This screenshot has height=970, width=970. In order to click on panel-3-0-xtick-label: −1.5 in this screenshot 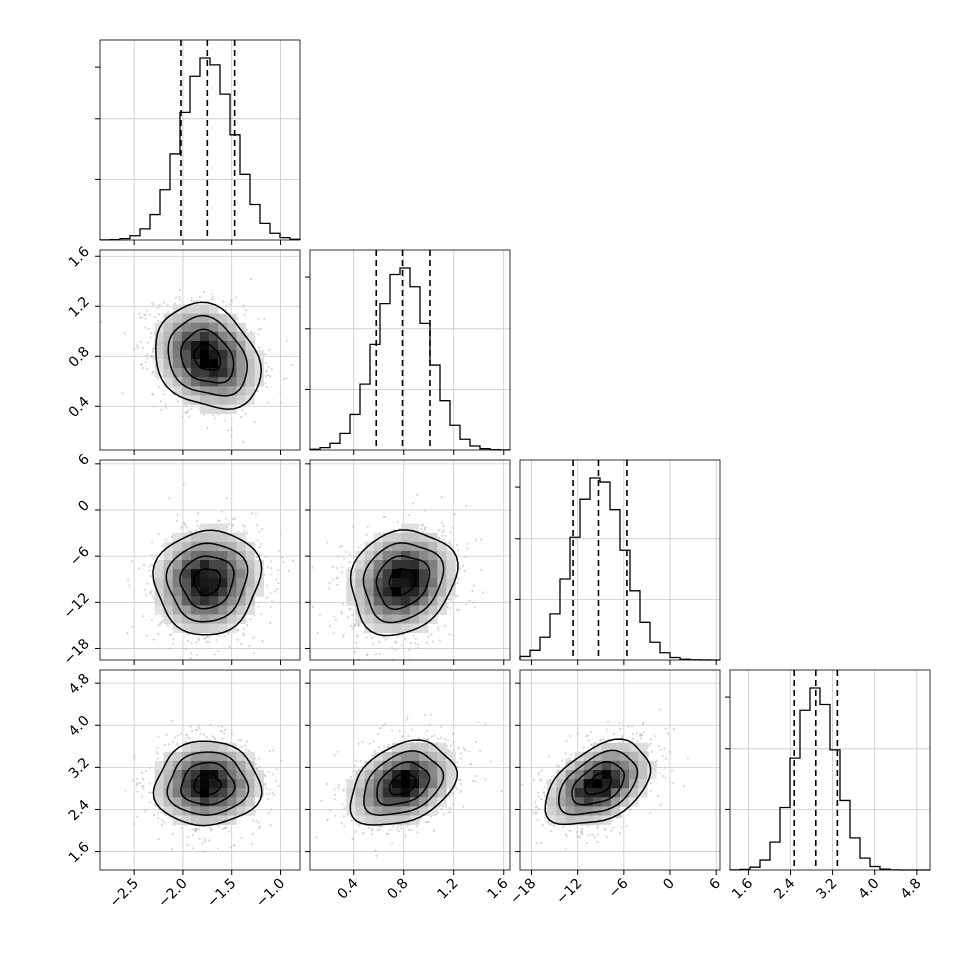, I will do `click(221, 893)`.